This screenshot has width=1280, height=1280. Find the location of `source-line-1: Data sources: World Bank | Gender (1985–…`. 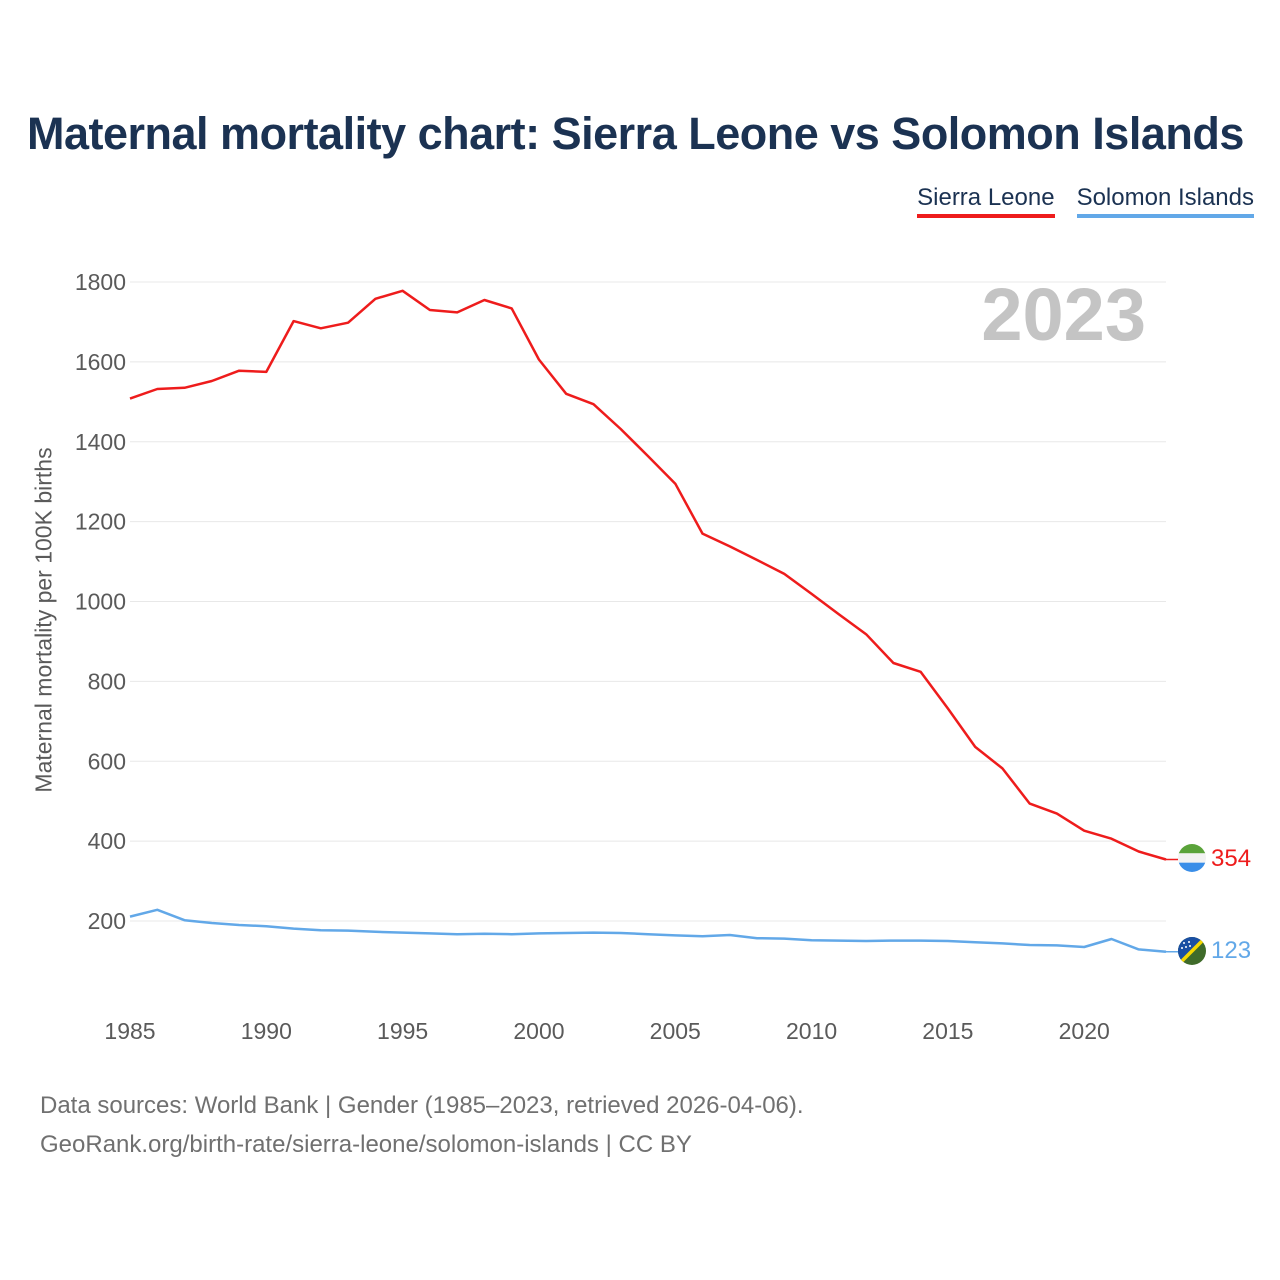

source-line-1: Data sources: World Bank | Gender (1985–… is located at coordinates (422, 1105).